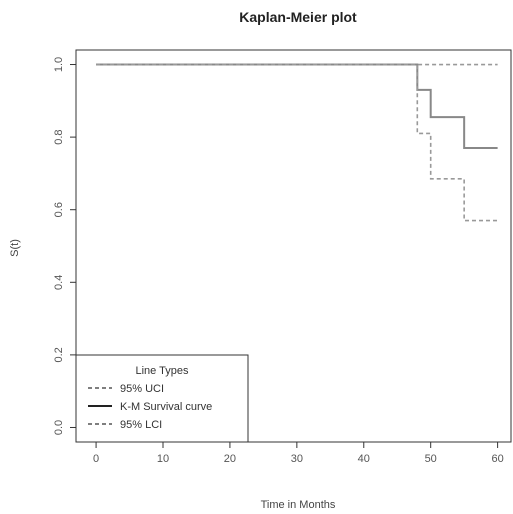 This screenshot has width=513, height=514. Describe the element at coordinates (297, 106) in the screenshot. I see `series-k-m-survival-curve-line` at that location.